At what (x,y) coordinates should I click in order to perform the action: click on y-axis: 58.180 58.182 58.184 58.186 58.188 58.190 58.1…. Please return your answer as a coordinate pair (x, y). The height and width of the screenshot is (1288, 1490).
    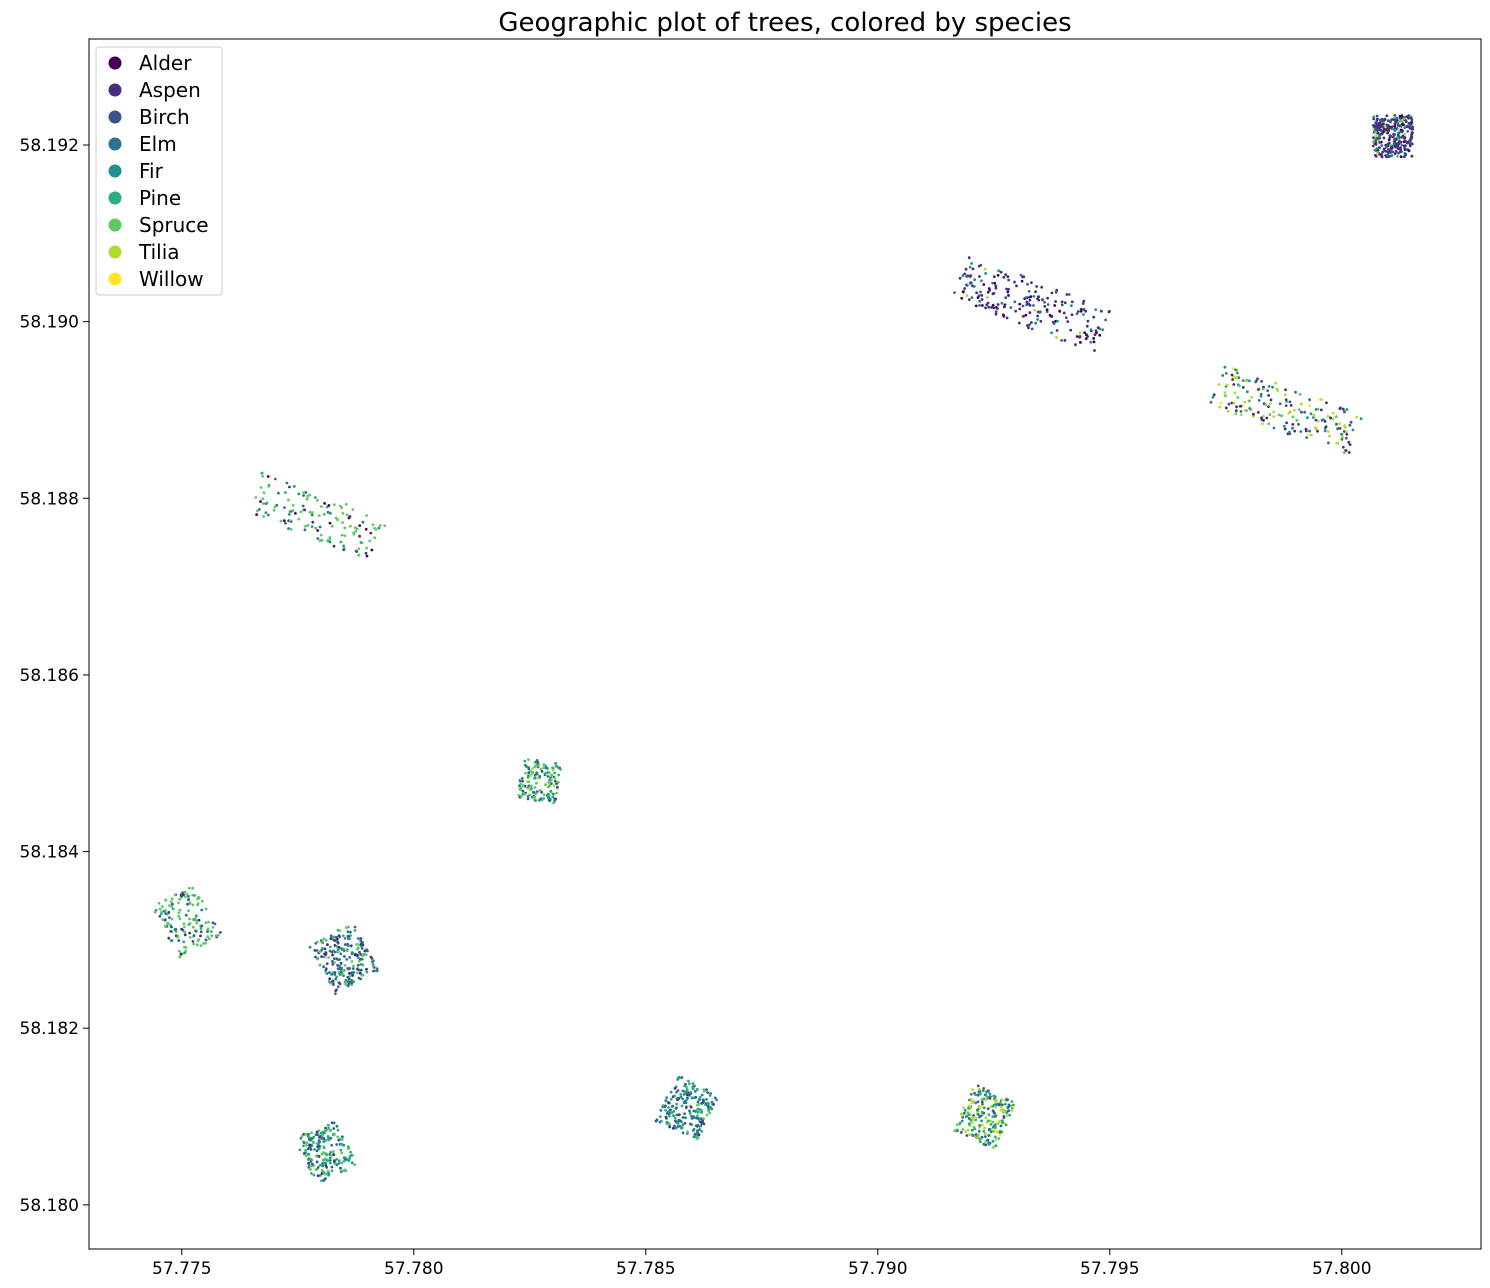
    Looking at the image, I should click on (54, 676).